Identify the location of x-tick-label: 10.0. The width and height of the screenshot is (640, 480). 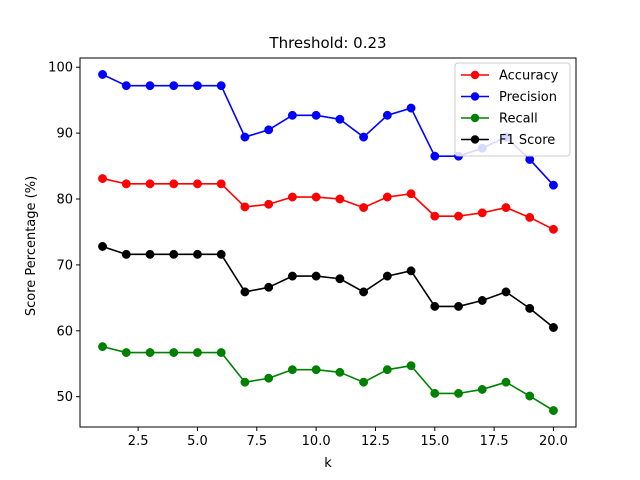
(316, 441).